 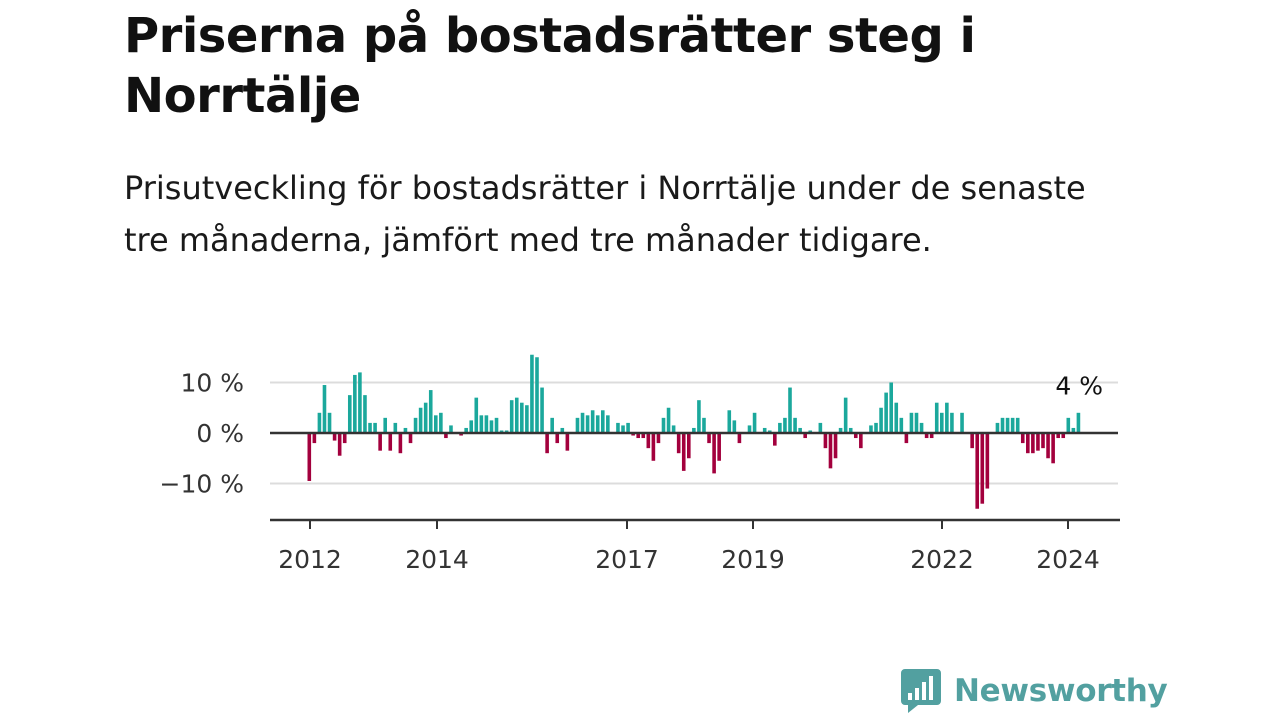 I want to click on x-tick-label: 2014, so click(x=437, y=559).